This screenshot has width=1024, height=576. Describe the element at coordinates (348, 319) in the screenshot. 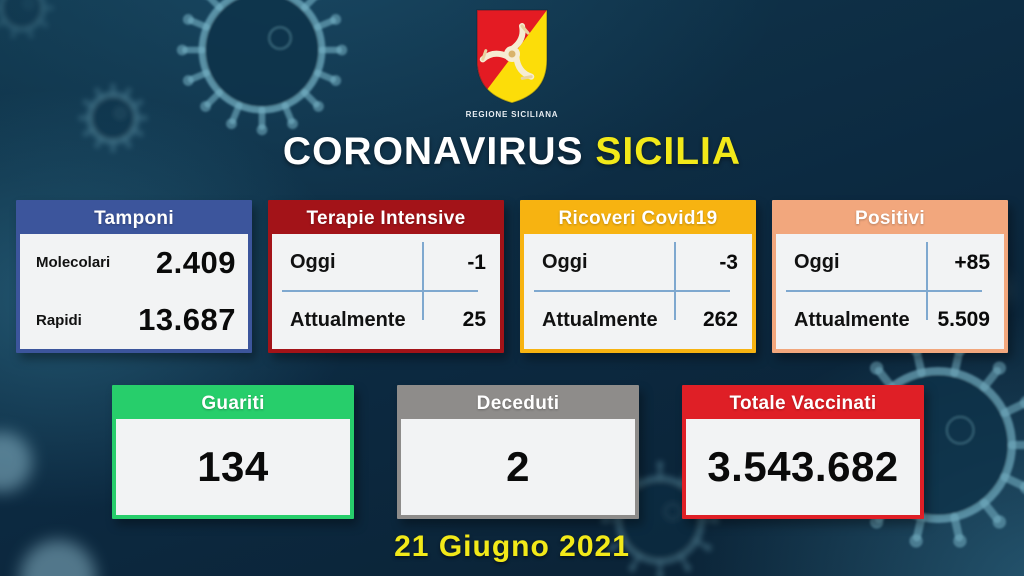

I see `terapie-attualmente-label: Attualmente` at that location.